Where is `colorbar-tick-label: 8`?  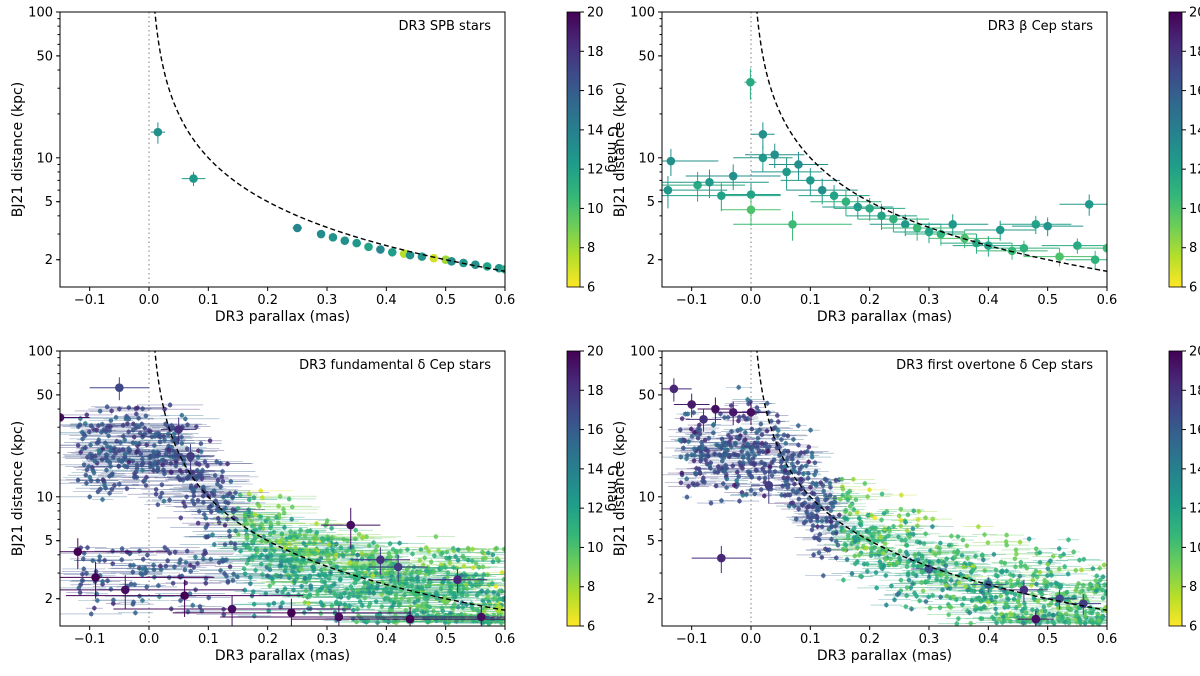
colorbar-tick-label: 8 is located at coordinates (1193, 248).